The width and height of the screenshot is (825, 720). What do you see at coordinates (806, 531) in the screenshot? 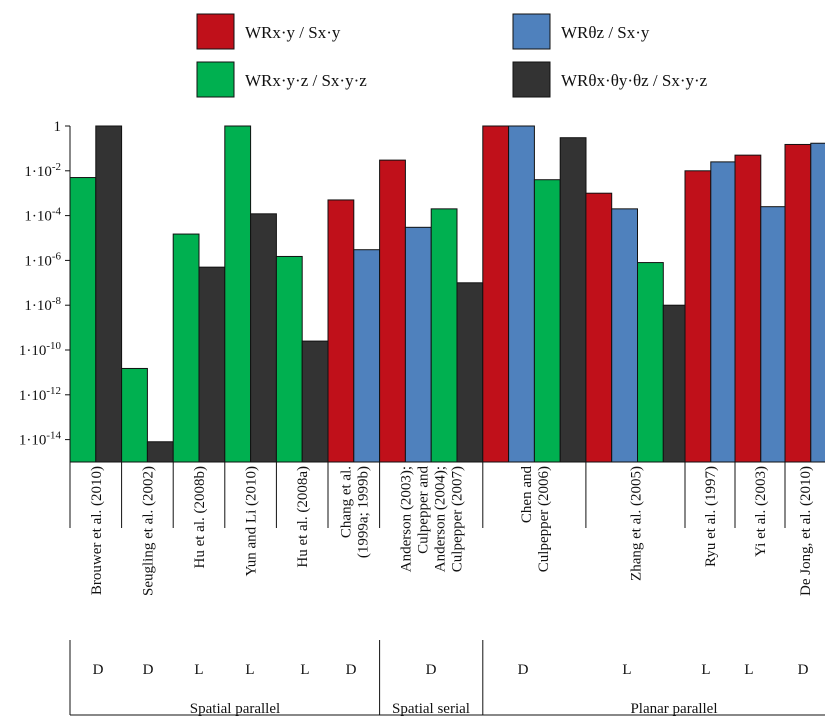
I see `study-label: De Jong, et al. (2010)` at bounding box center [806, 531].